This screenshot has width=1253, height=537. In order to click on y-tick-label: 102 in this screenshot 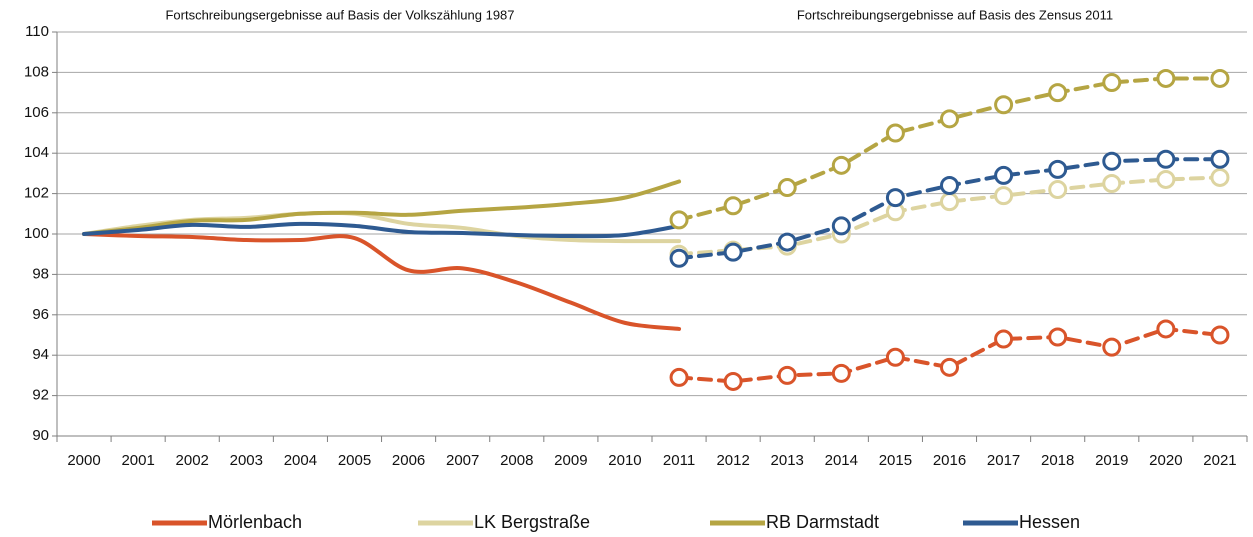, I will do `click(36, 193)`.